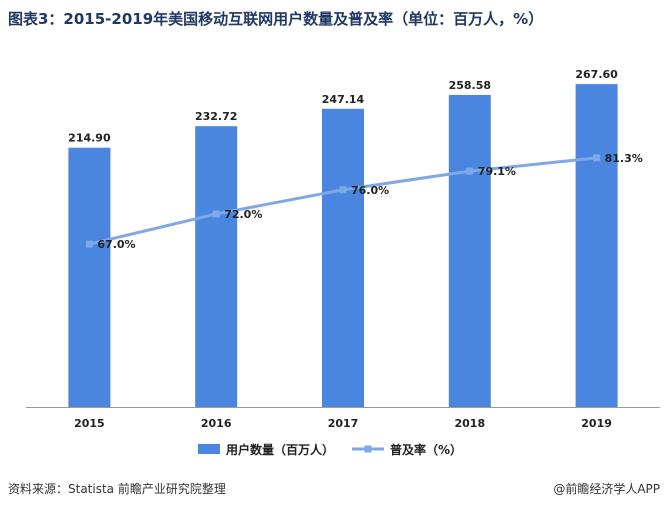 This screenshot has width=668, height=511. Describe the element at coordinates (89, 423) in the screenshot. I see `x-tick-2015: 2015` at that location.